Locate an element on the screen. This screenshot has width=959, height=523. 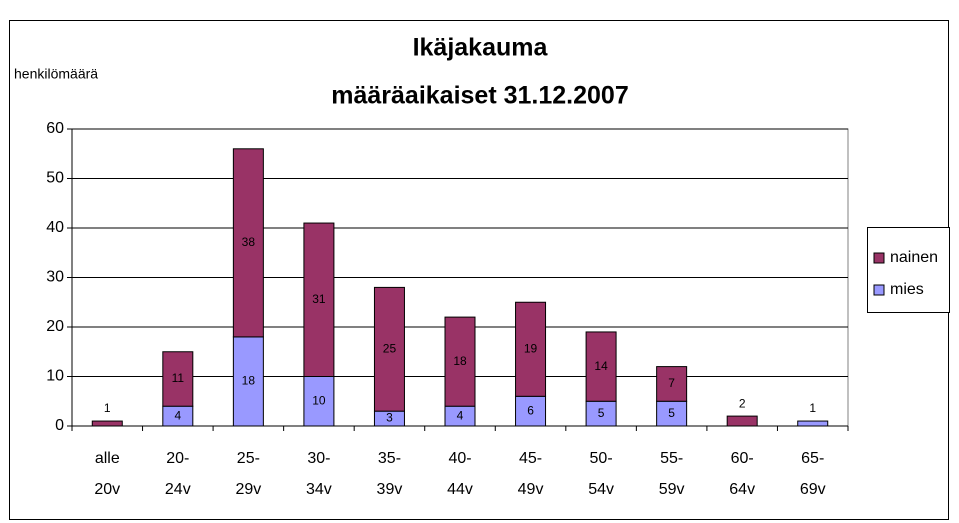
x-tick-label: 69v is located at coordinates (813, 489).